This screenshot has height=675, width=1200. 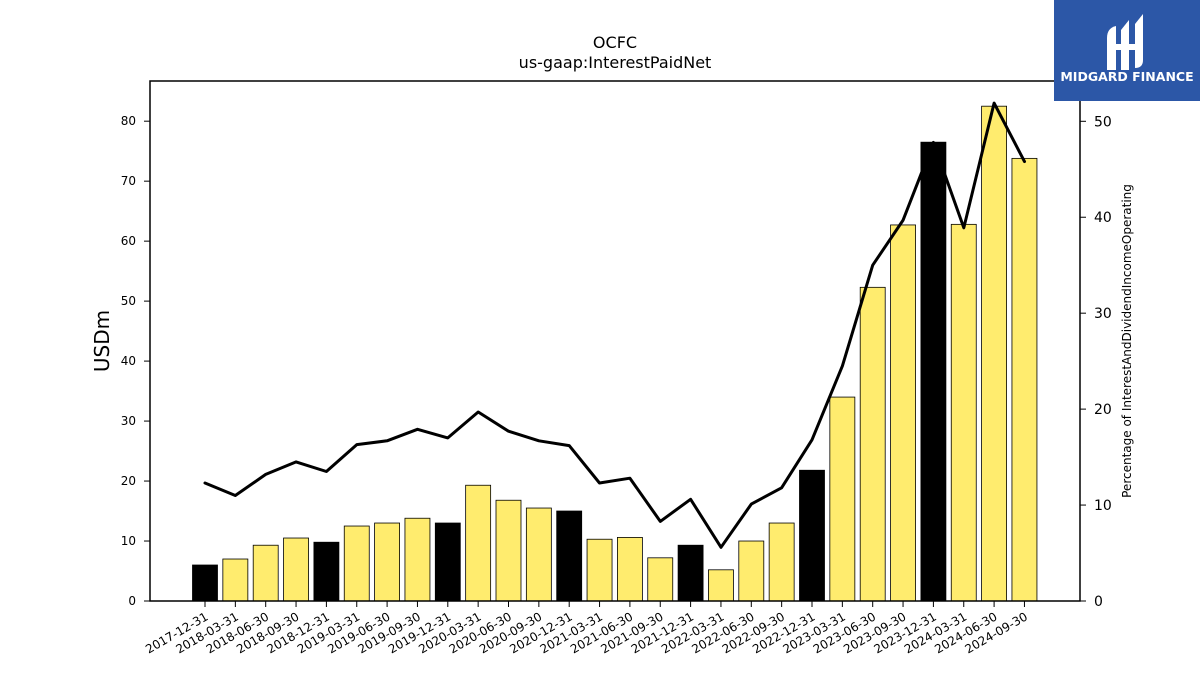 What do you see at coordinates (1103, 218) in the screenshot?
I see `y-tick-label-right: 40` at bounding box center [1103, 218].